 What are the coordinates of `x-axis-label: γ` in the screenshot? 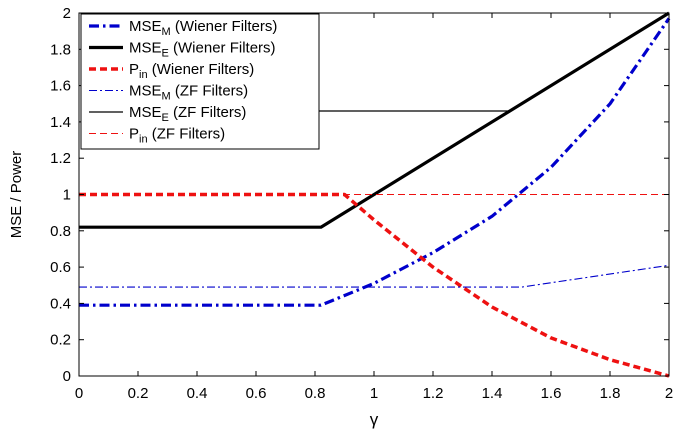 It's located at (374, 419).